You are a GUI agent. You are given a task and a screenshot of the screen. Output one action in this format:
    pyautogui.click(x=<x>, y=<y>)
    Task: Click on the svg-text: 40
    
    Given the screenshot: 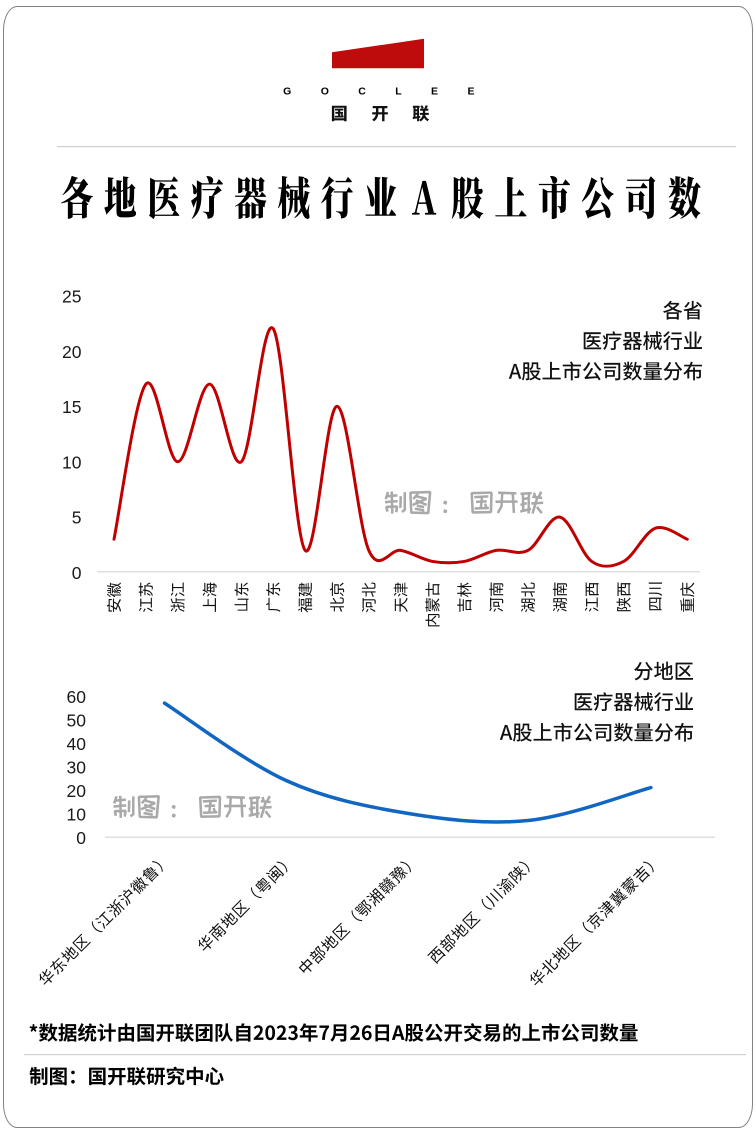 What is the action you would take?
    pyautogui.click(x=77, y=744)
    